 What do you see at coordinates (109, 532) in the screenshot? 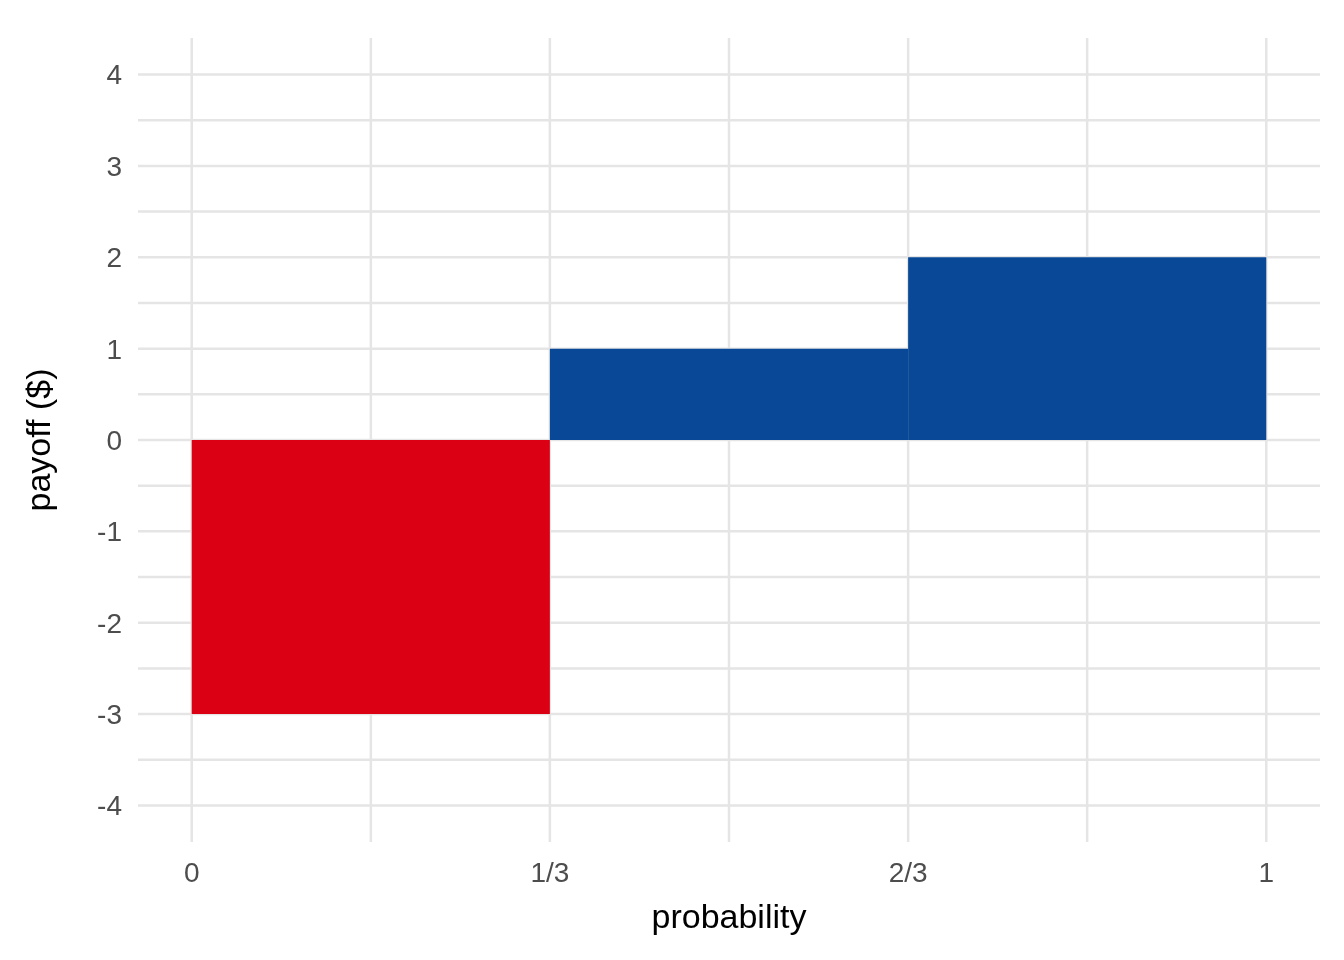
I see `y-tick-label: -1` at bounding box center [109, 532].